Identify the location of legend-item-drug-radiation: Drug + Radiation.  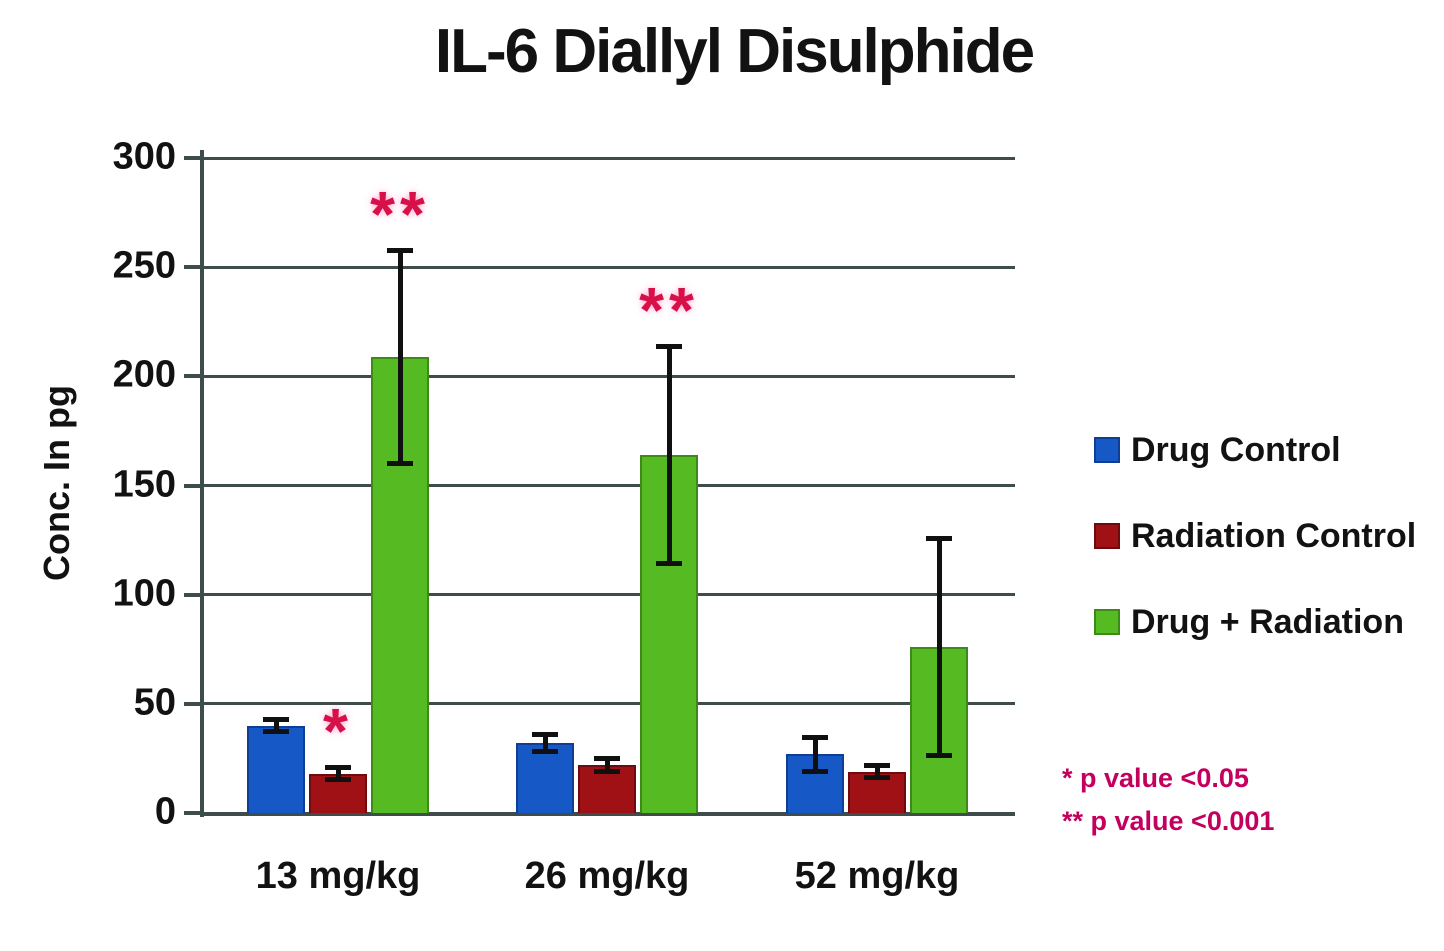
(1255, 622).